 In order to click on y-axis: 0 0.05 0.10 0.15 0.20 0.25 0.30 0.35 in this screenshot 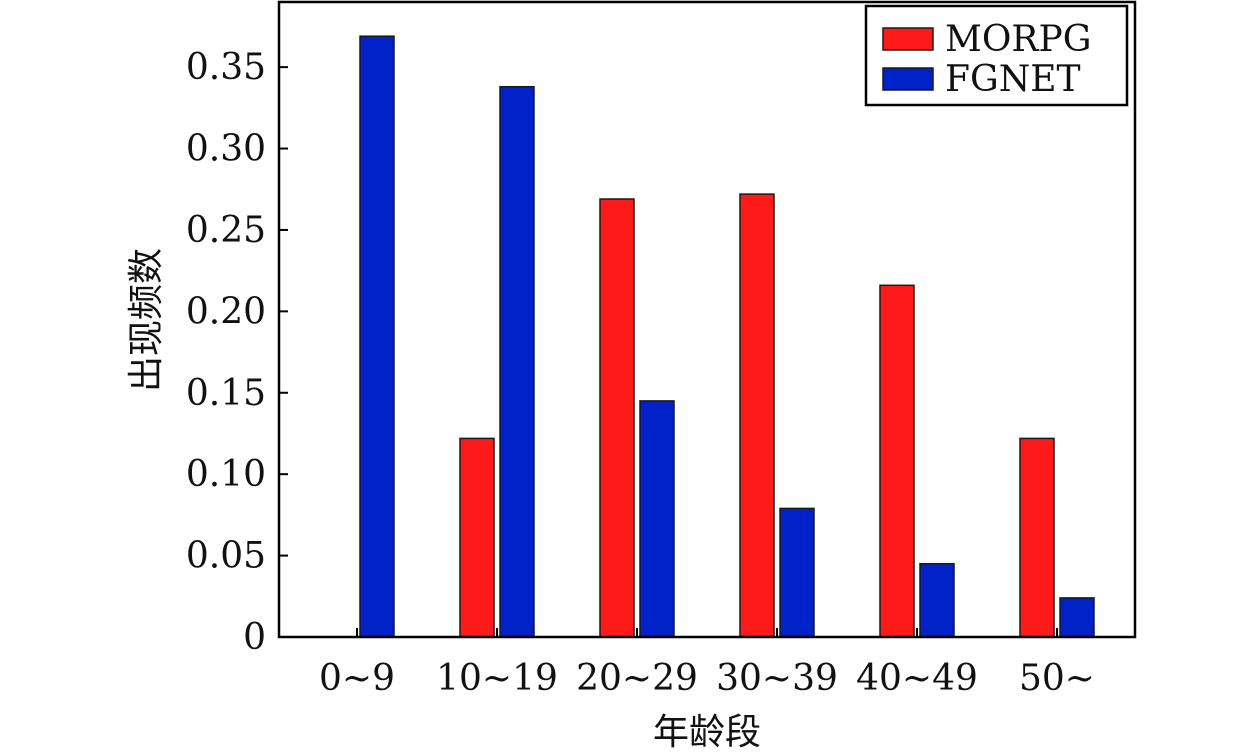, I will do `click(237, 352)`.